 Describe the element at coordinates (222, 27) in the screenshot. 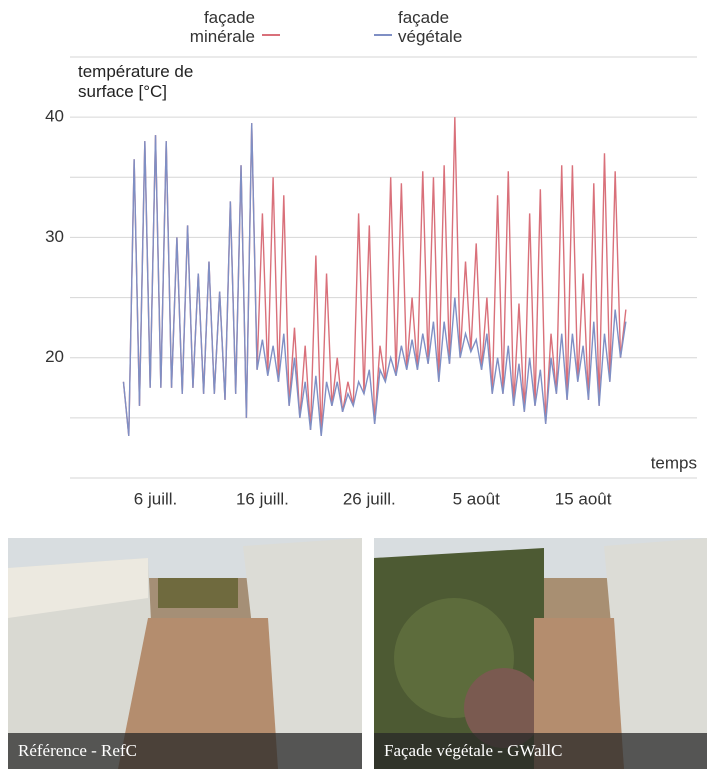

I see `legend-entry: façade minérale` at that location.